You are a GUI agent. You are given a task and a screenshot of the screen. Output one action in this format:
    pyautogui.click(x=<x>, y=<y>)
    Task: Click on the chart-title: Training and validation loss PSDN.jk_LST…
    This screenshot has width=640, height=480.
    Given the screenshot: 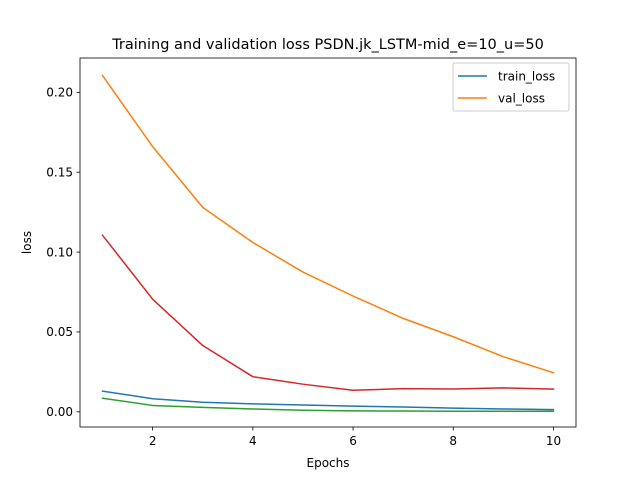 What is the action you would take?
    pyautogui.click(x=327, y=45)
    